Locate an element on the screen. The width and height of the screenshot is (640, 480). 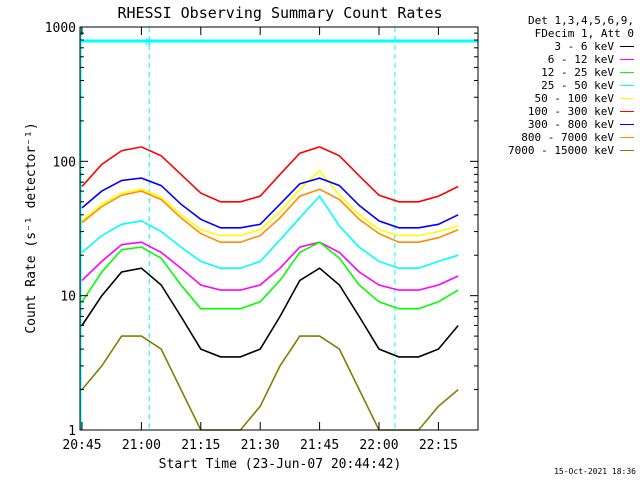
legend-entry: 3 - 6 keV is located at coordinates (558, 46).